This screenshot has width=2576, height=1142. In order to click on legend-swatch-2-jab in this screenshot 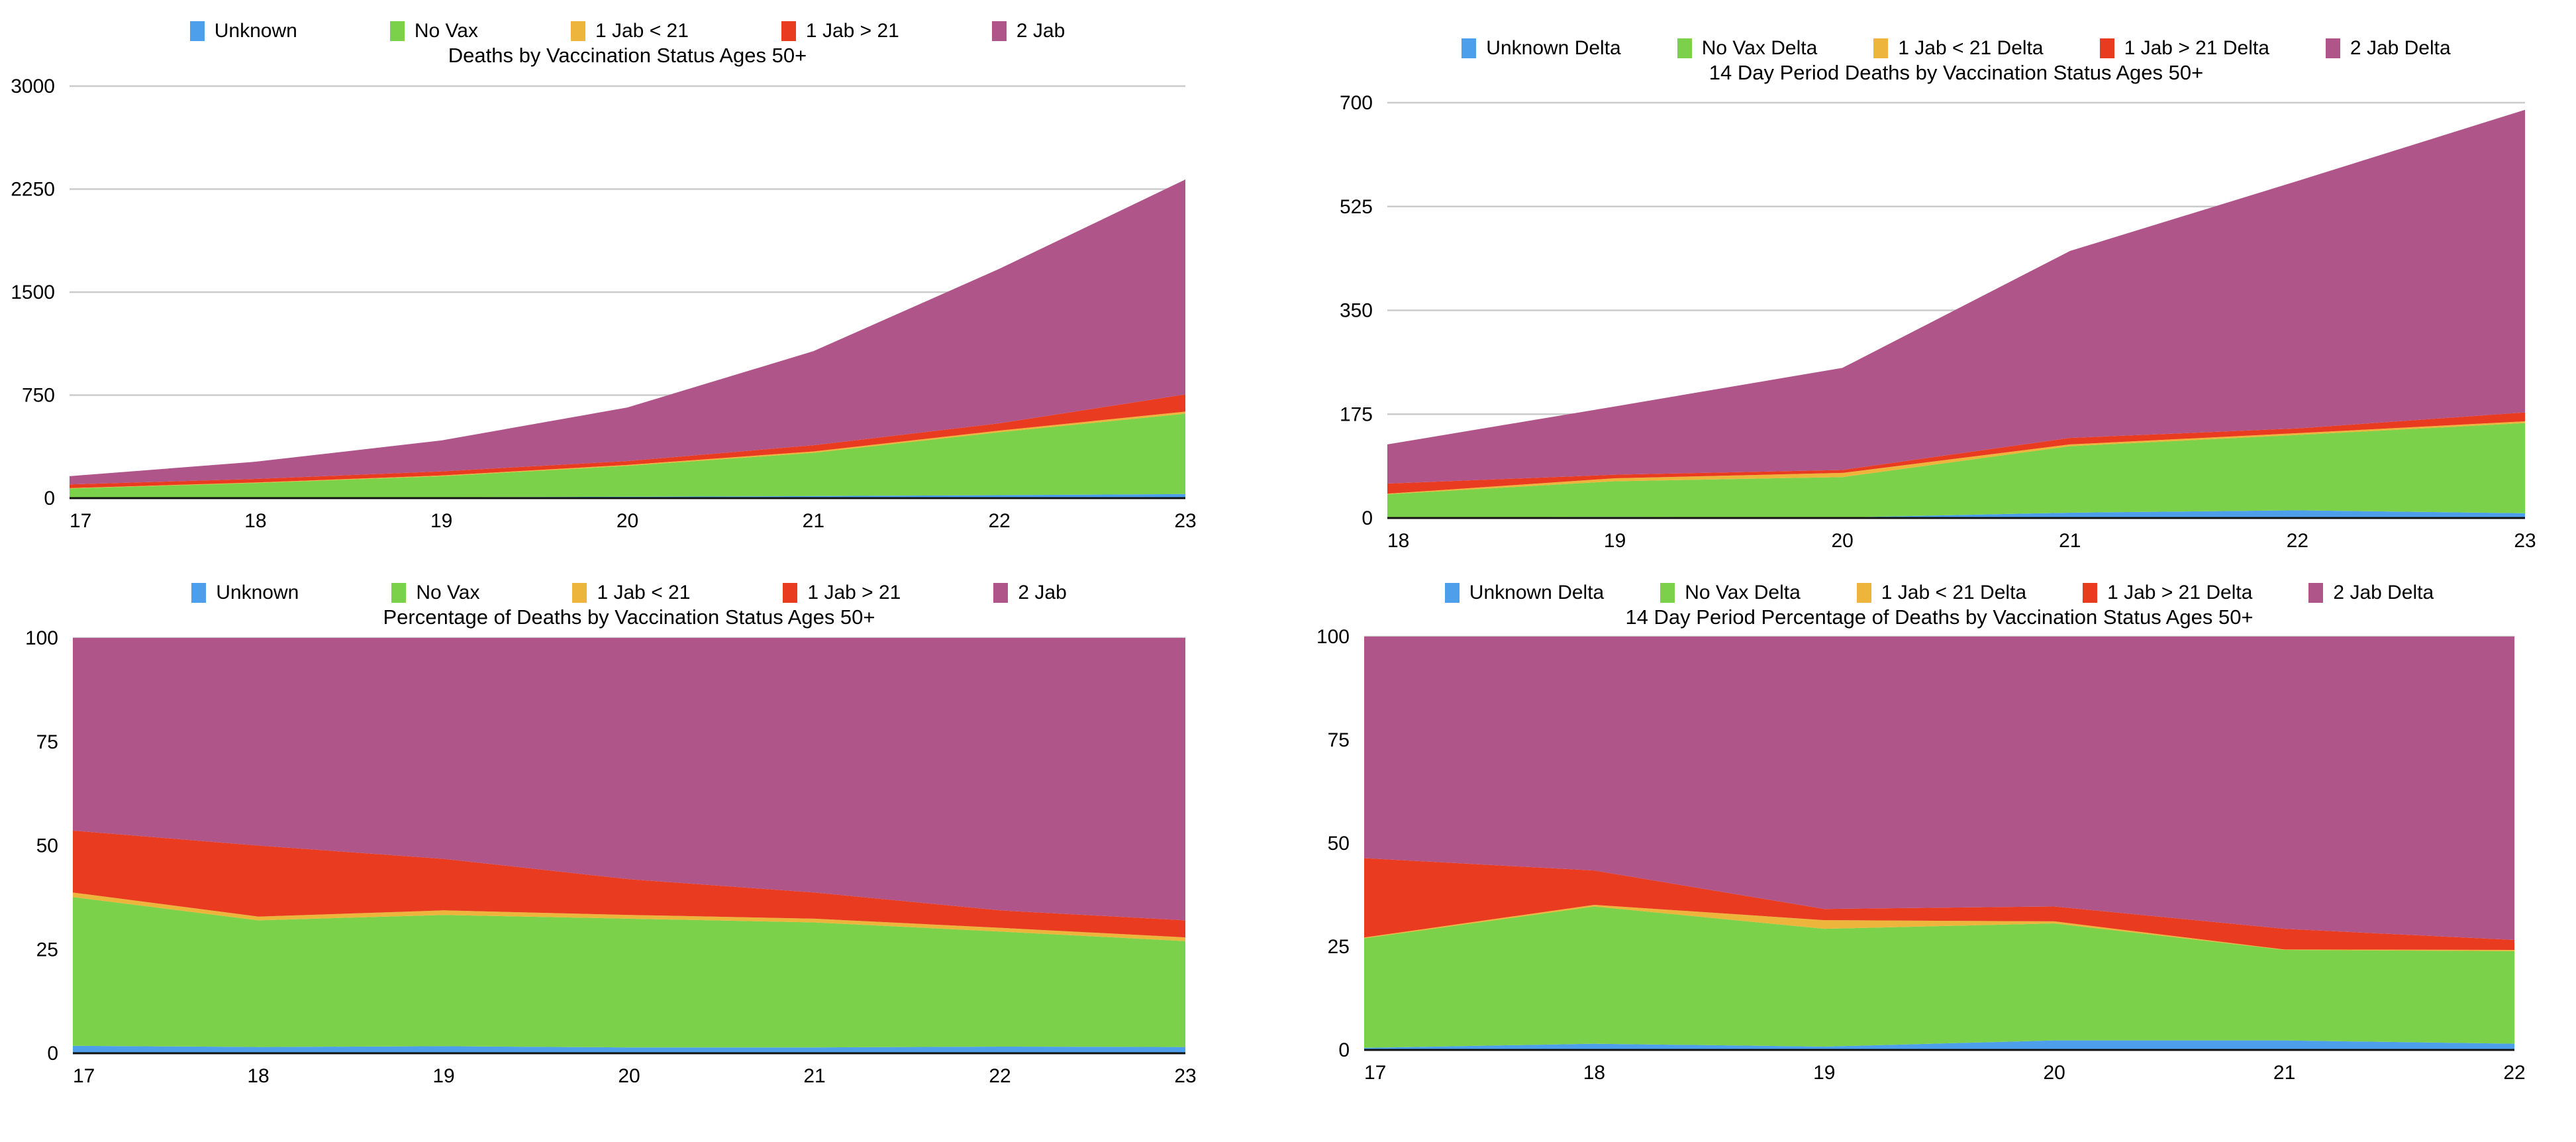, I will do `click(1001, 593)`.